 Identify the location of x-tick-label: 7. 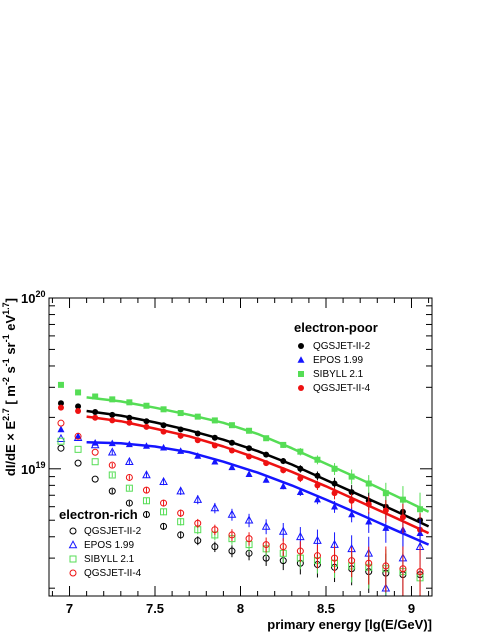
(69, 608).